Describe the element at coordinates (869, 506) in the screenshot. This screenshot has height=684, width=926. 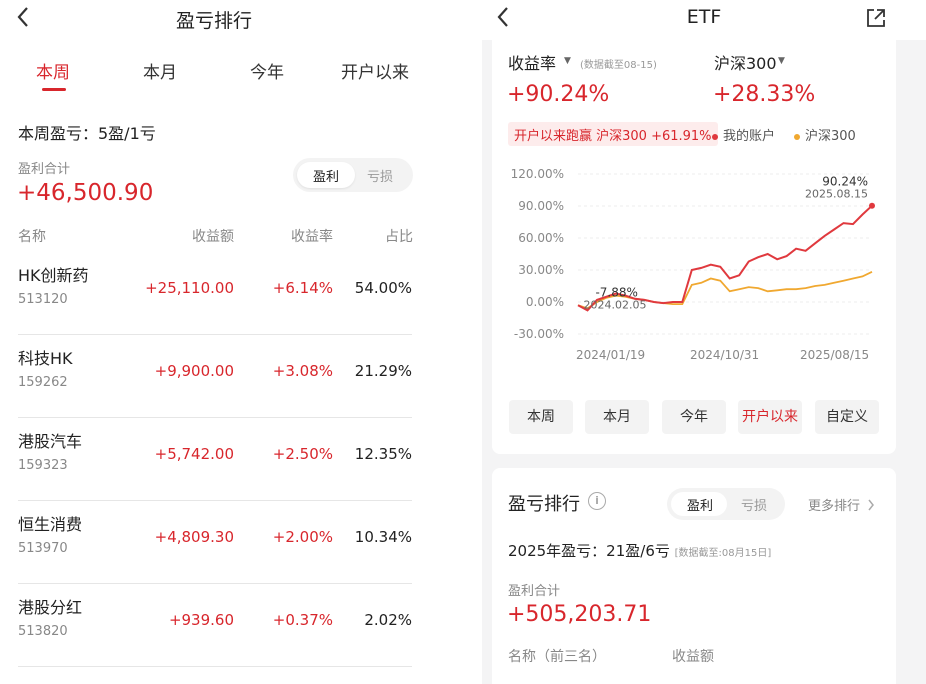
I see `chevron-right-icon` at that location.